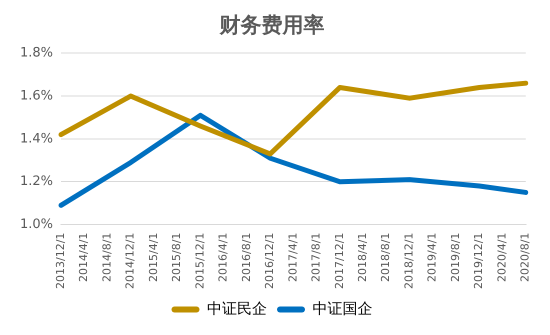  What do you see at coordinates (455, 257) in the screenshot?
I see `x-tick-label: 2019/8/1` at bounding box center [455, 257].